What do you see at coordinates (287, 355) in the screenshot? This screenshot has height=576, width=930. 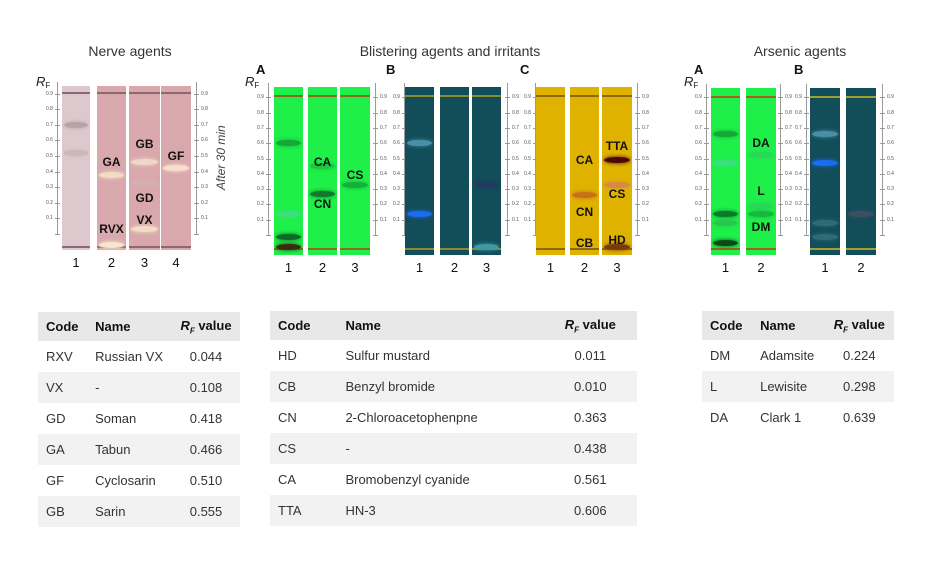 I see `cell-code: HD` at bounding box center [287, 355].